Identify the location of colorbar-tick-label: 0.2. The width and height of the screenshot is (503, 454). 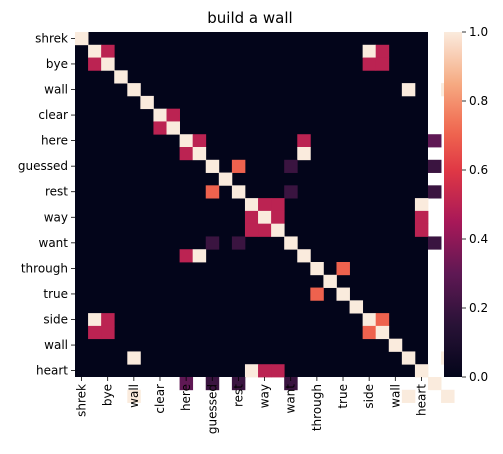
(478, 308).